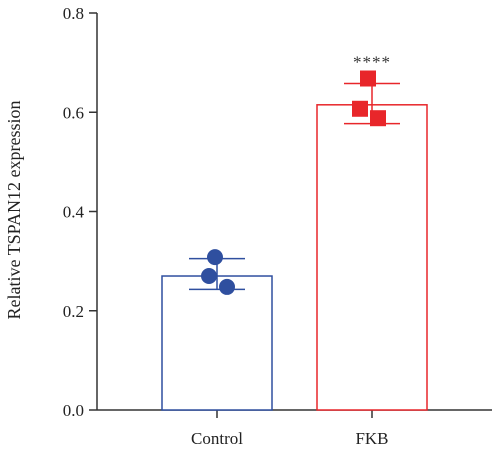 The image size is (500, 454). What do you see at coordinates (74, 212) in the screenshot?
I see `y-tick-label: 0.4` at bounding box center [74, 212].